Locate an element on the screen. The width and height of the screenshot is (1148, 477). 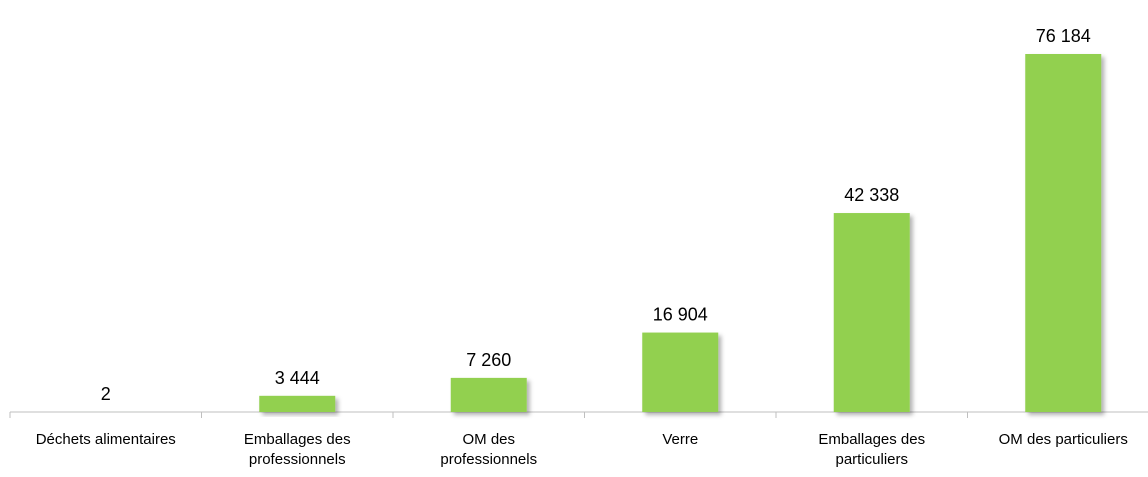
data-label: 76 184 is located at coordinates (1063, 36).